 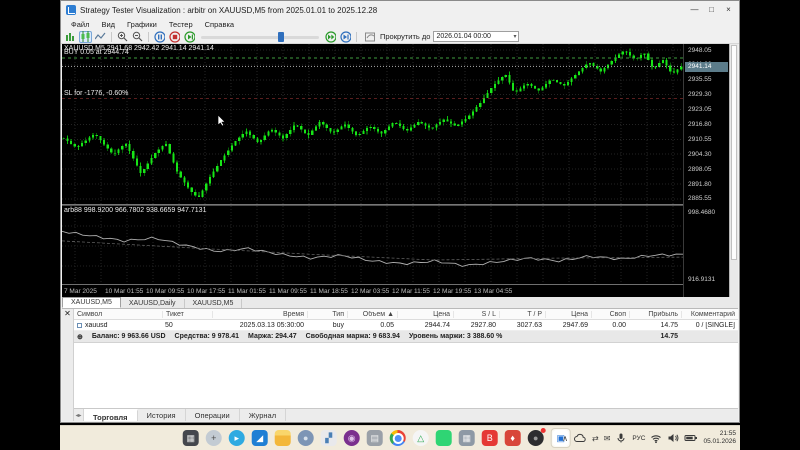 What do you see at coordinates (128, 336) in the screenshot?
I see `balance-value: Баланс: 9 963.66 USD` at bounding box center [128, 336].